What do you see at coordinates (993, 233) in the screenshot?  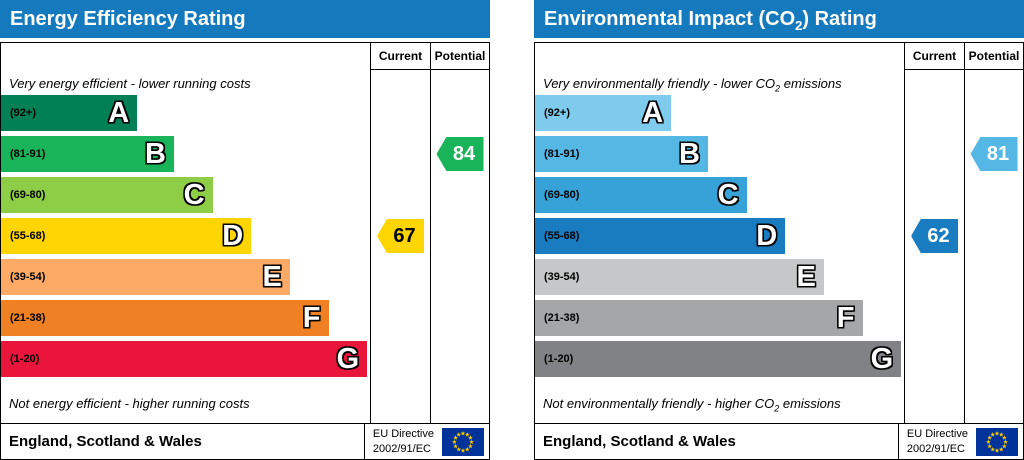 I see `potential-column: Potential 81` at bounding box center [993, 233].